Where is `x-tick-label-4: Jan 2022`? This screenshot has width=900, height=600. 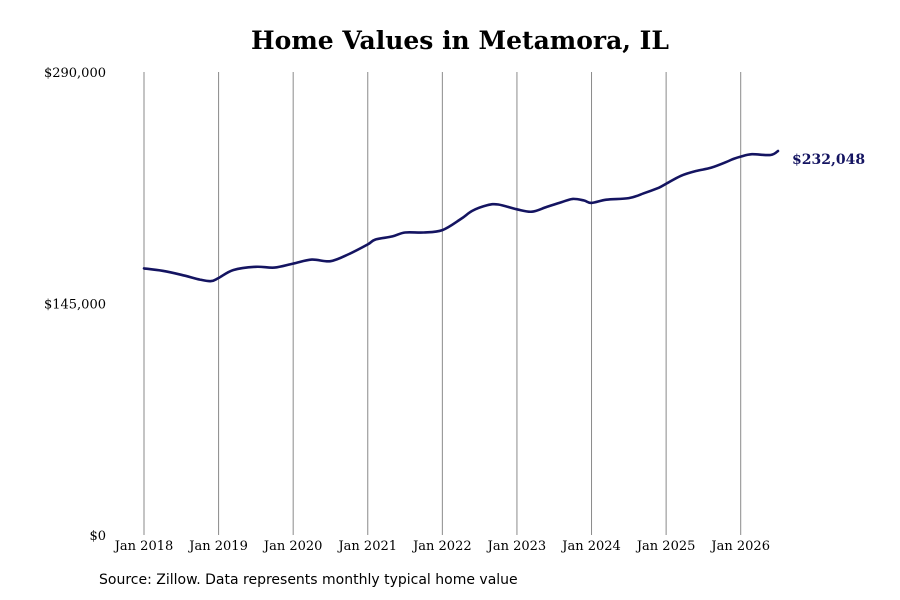 x-tick-label-4: Jan 2022 is located at coordinates (441, 546).